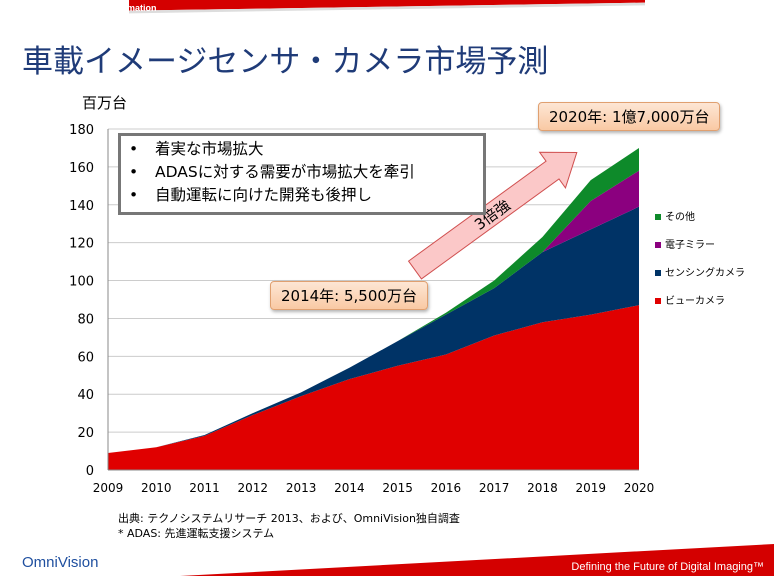  Describe the element at coordinates (85, 319) in the screenshot. I see `y-tick-label: 80` at that location.